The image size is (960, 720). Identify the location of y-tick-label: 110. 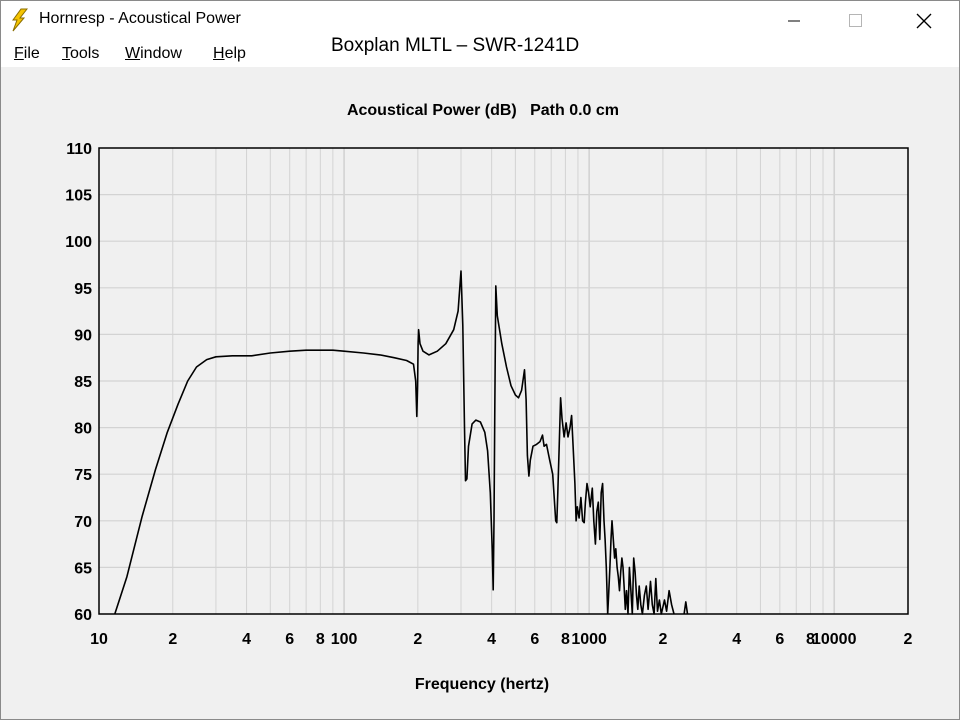
(79, 149).